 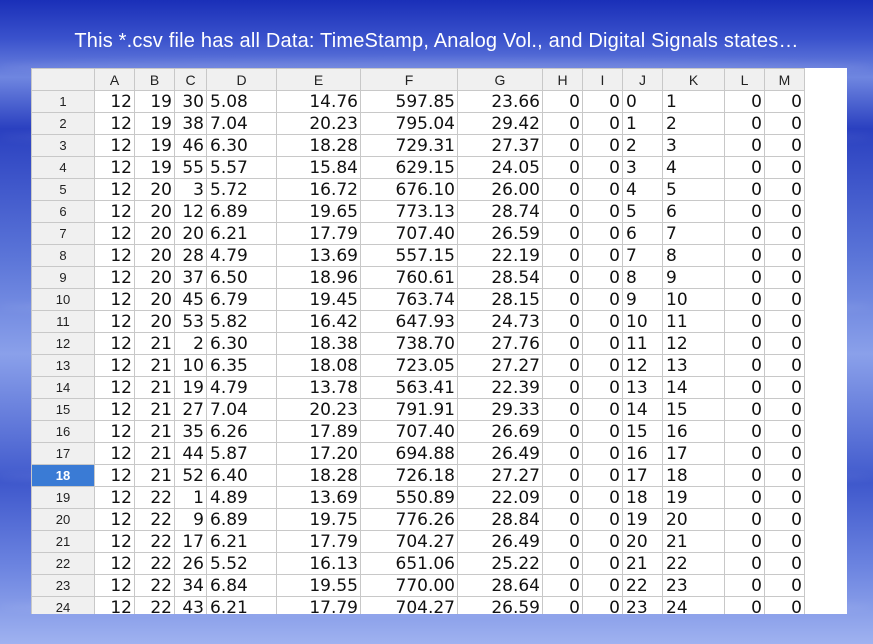 What do you see at coordinates (409, 145) in the screenshot?
I see `table-cell: 729.31` at bounding box center [409, 145].